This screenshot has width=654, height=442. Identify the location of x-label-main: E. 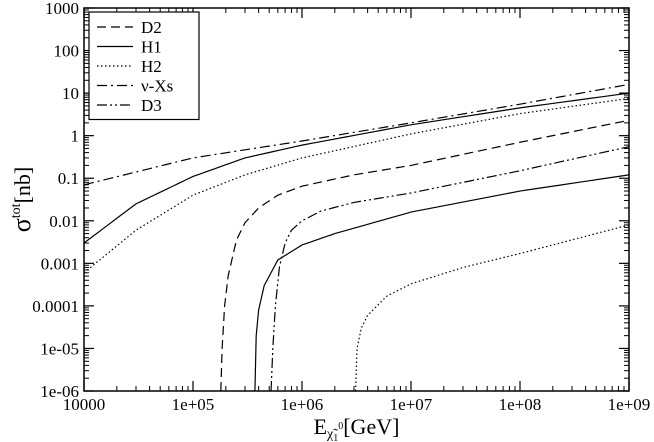
(320, 426).